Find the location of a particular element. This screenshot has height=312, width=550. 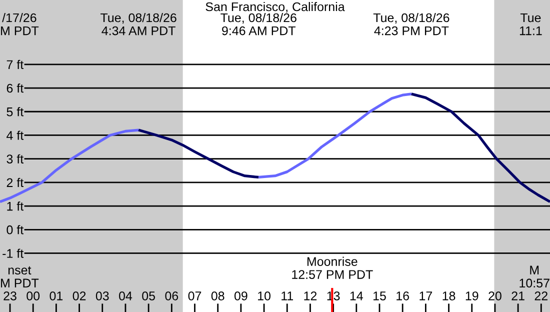

x-tick-label: 02 is located at coordinates (79, 295).